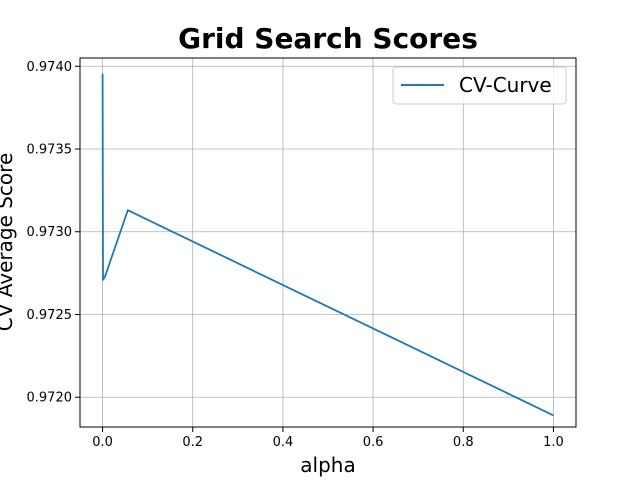 The height and width of the screenshot is (480, 640). Describe the element at coordinates (50, 150) in the screenshot. I see `y-tick-label: 0.9735` at that location.